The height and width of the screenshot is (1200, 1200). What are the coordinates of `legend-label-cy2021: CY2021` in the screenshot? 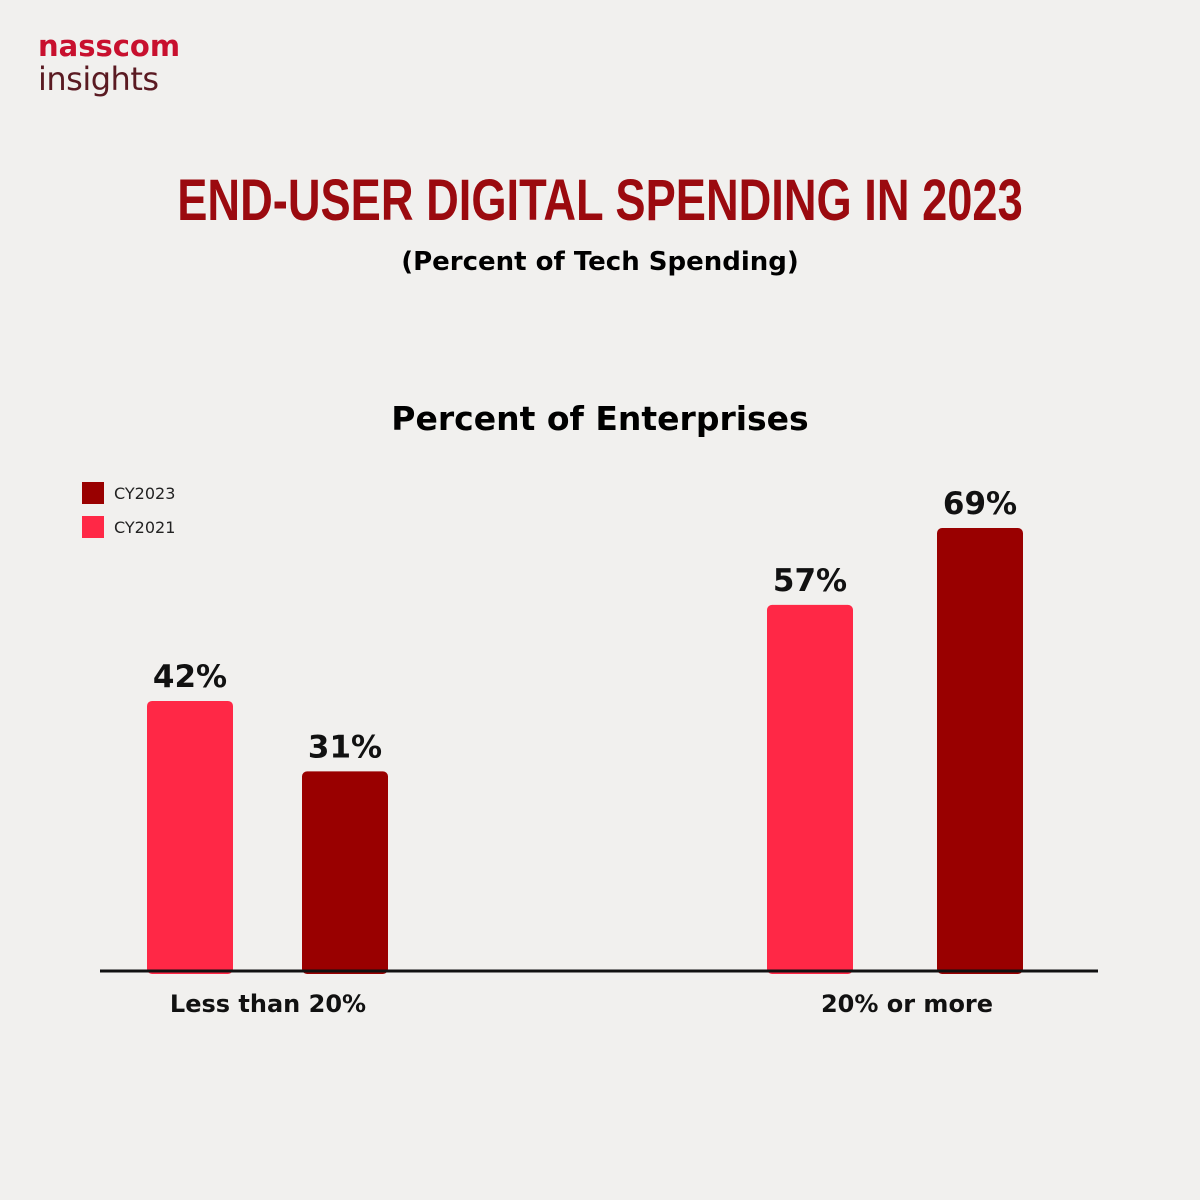 It's located at (145, 527).